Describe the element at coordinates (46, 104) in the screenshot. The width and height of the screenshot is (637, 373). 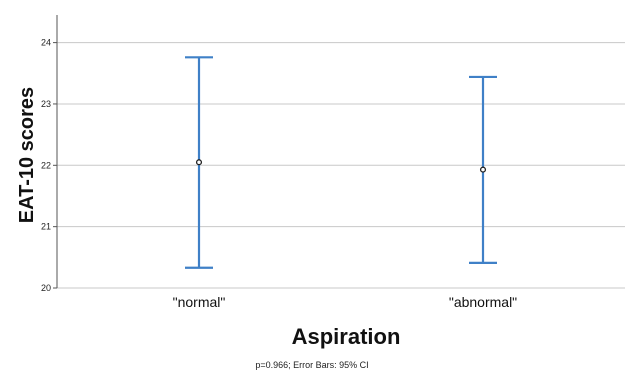
I see `y-tick-label: 23` at that location.